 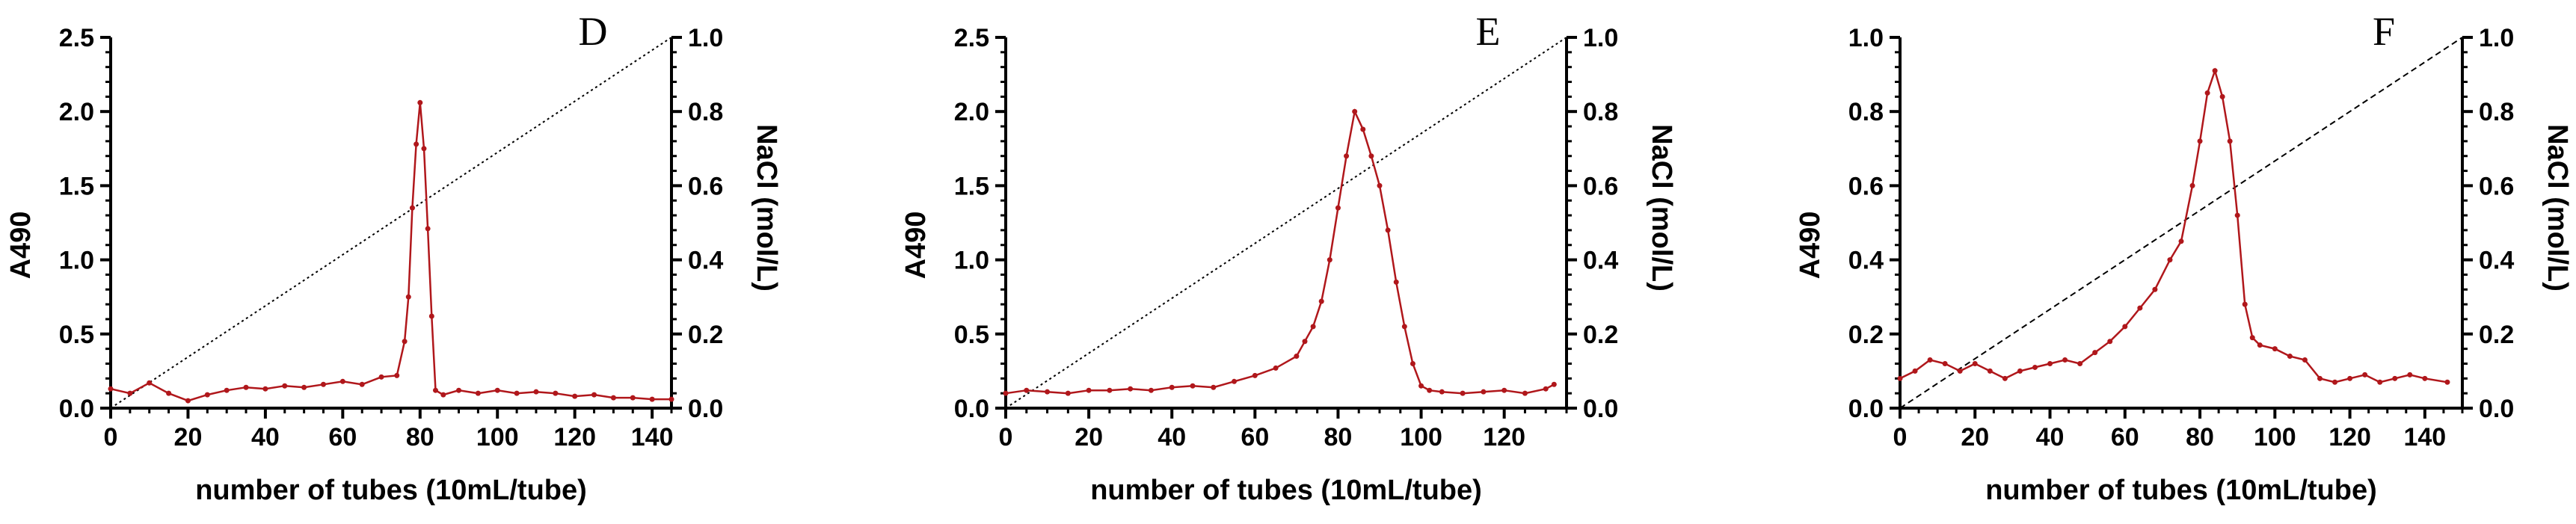 I want to click on x-tick-label: 0, so click(x=1900, y=437).